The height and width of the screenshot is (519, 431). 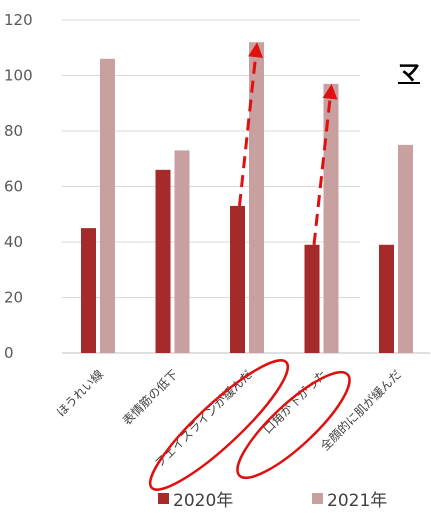 I want to click on bar-2020年-4, so click(x=386, y=298).